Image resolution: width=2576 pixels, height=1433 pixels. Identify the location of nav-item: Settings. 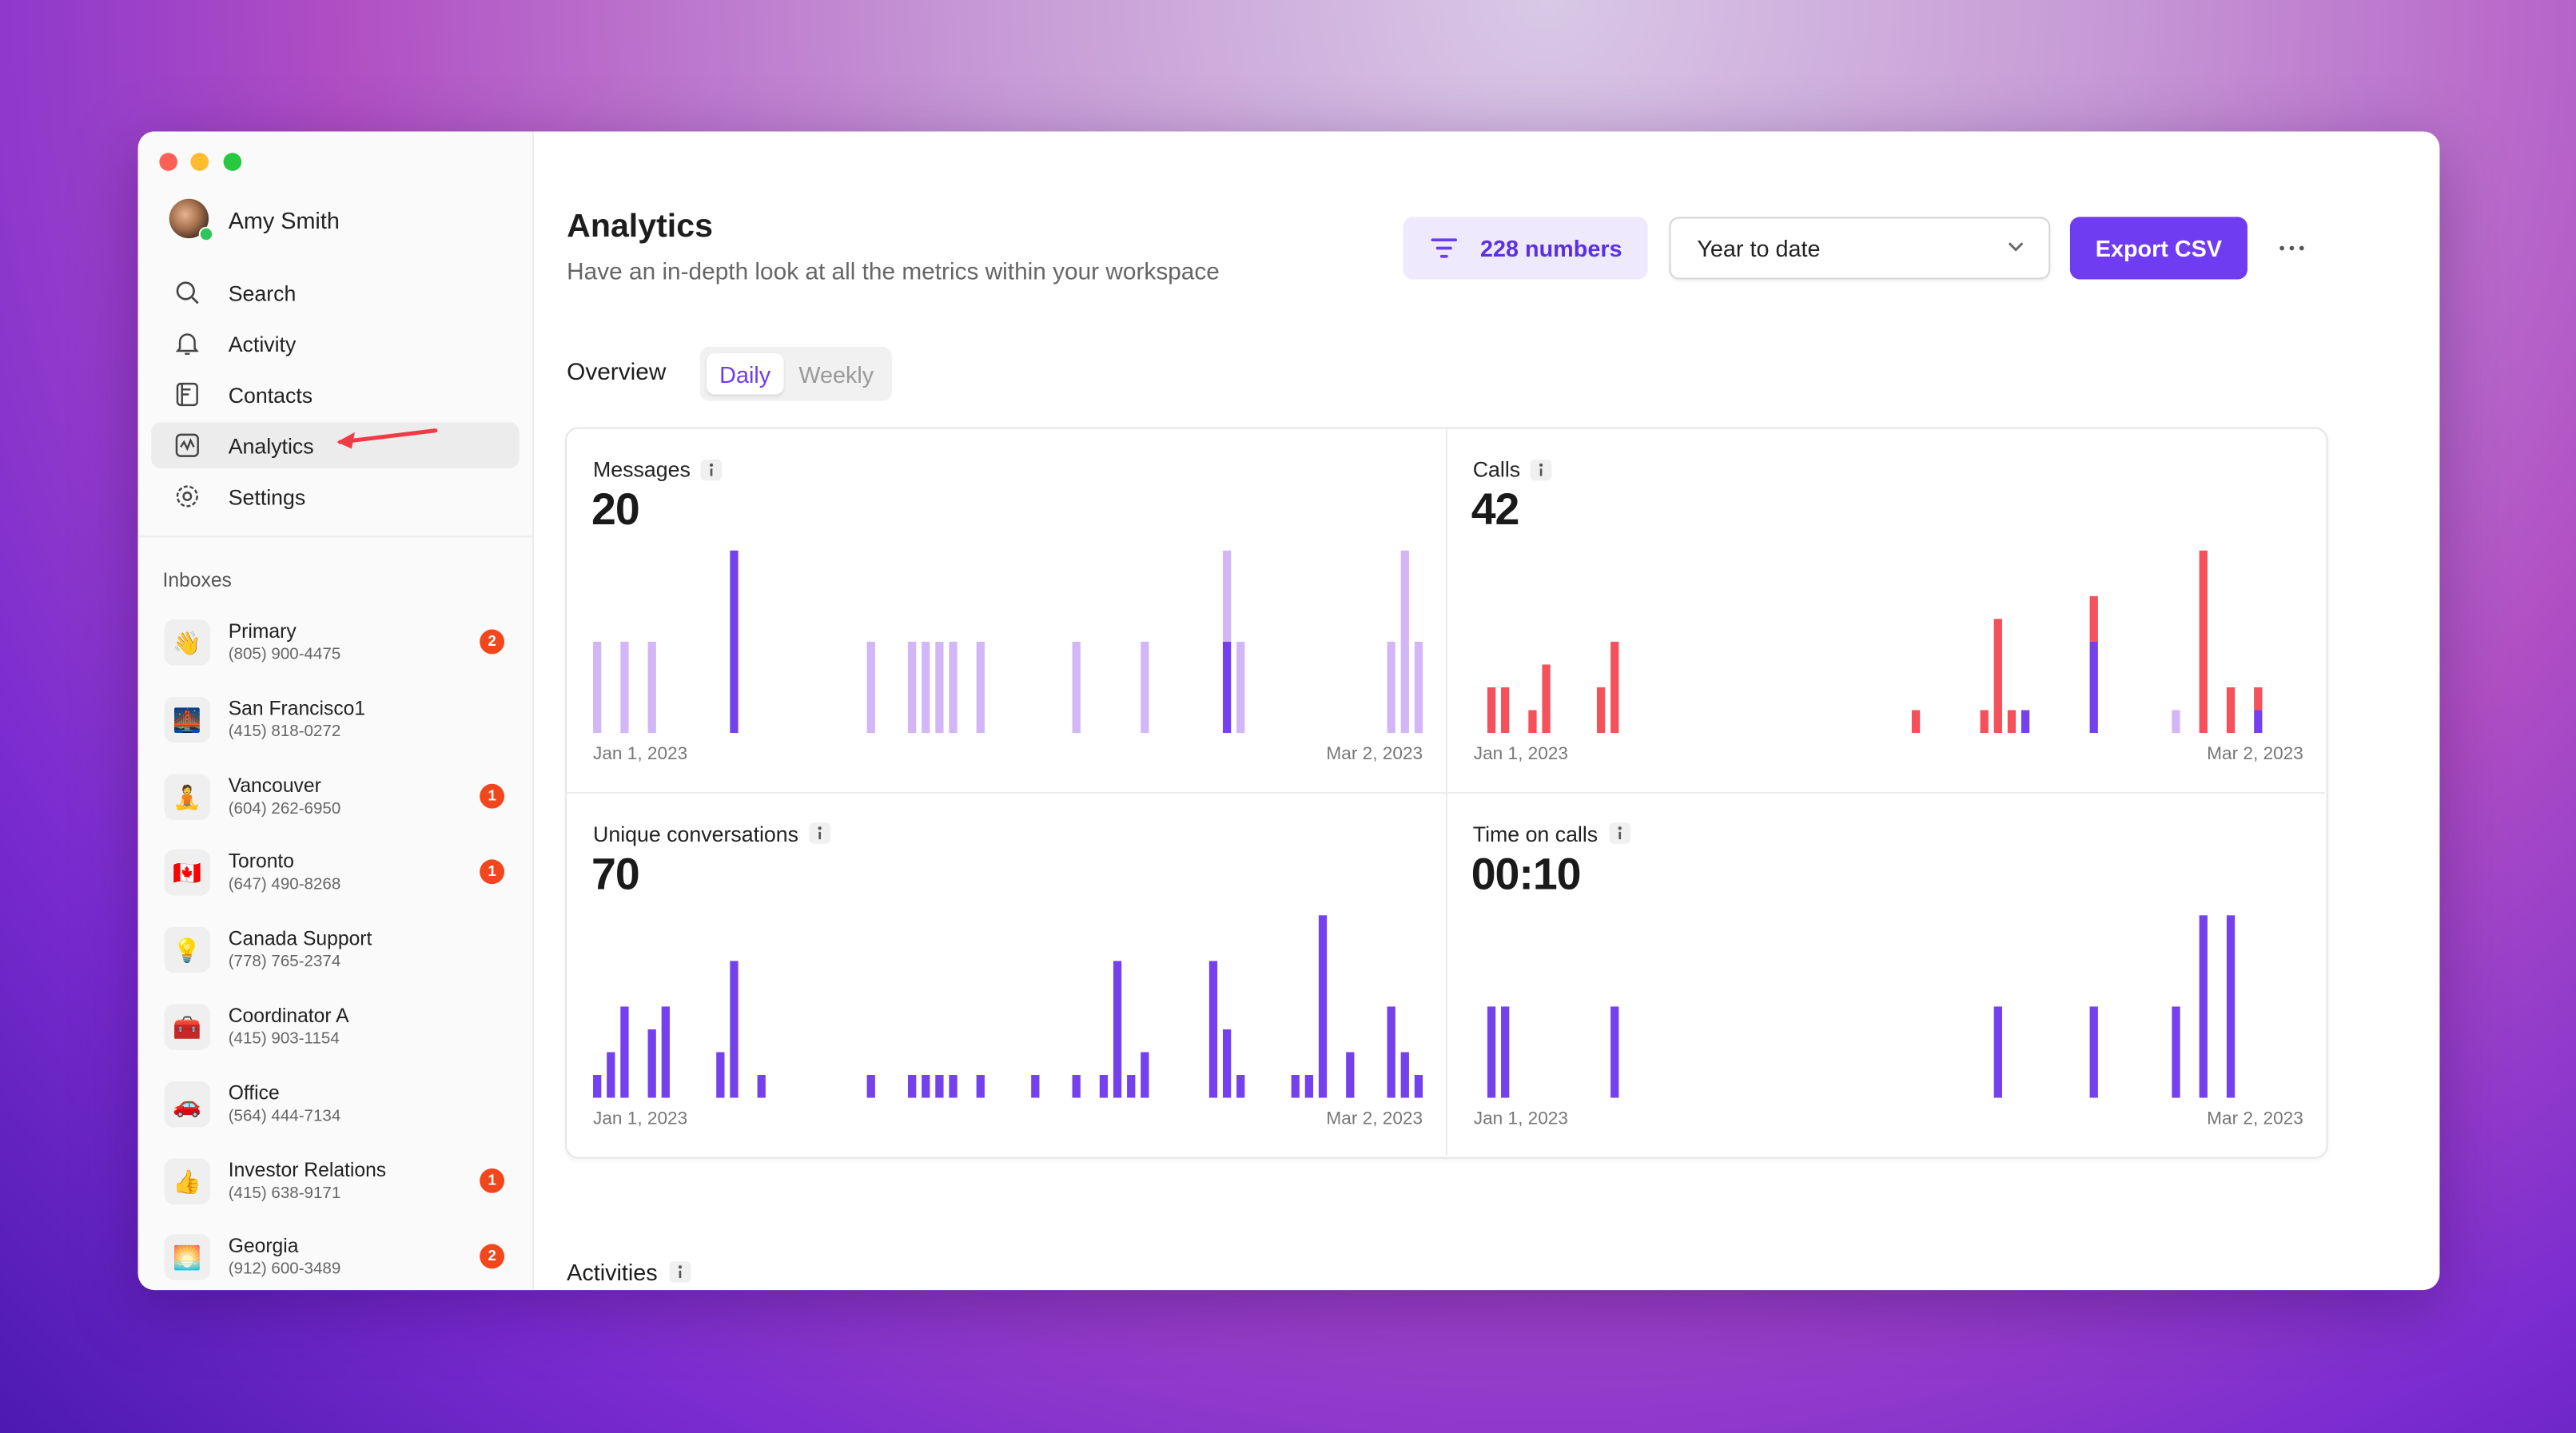
(335, 496).